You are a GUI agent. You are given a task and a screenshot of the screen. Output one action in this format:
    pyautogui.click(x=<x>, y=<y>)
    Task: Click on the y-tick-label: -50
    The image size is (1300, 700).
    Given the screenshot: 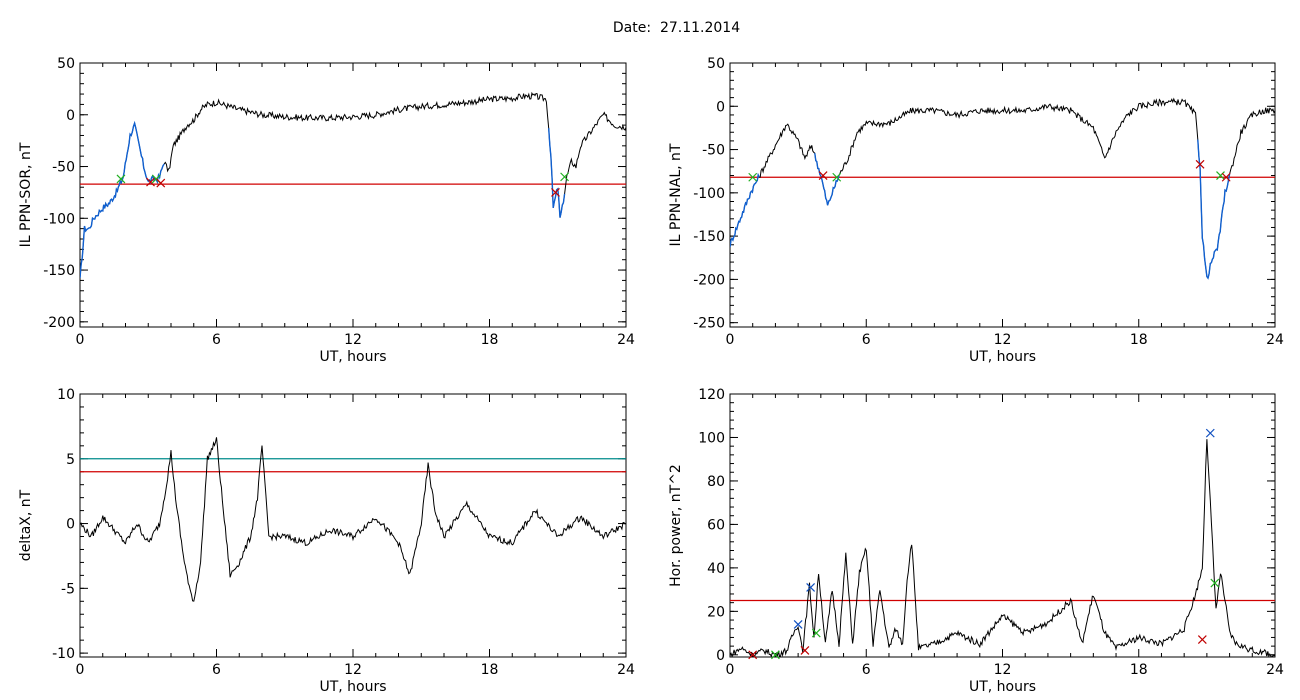 What is the action you would take?
    pyautogui.click(x=713, y=151)
    